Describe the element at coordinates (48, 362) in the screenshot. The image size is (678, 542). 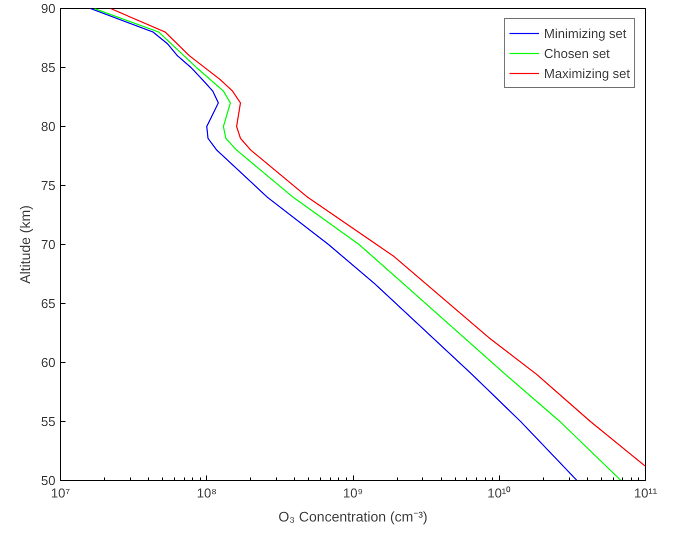
I see `y-tick-label: 60` at that location.